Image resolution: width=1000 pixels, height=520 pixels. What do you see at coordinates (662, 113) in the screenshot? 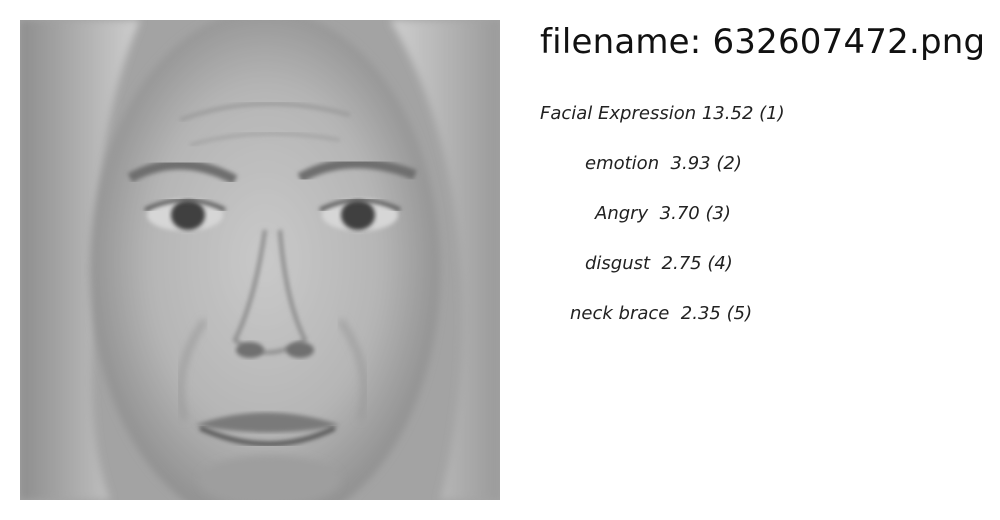
I see `prediction-line-1: Facial Expression 13.52 (1)` at bounding box center [662, 113].